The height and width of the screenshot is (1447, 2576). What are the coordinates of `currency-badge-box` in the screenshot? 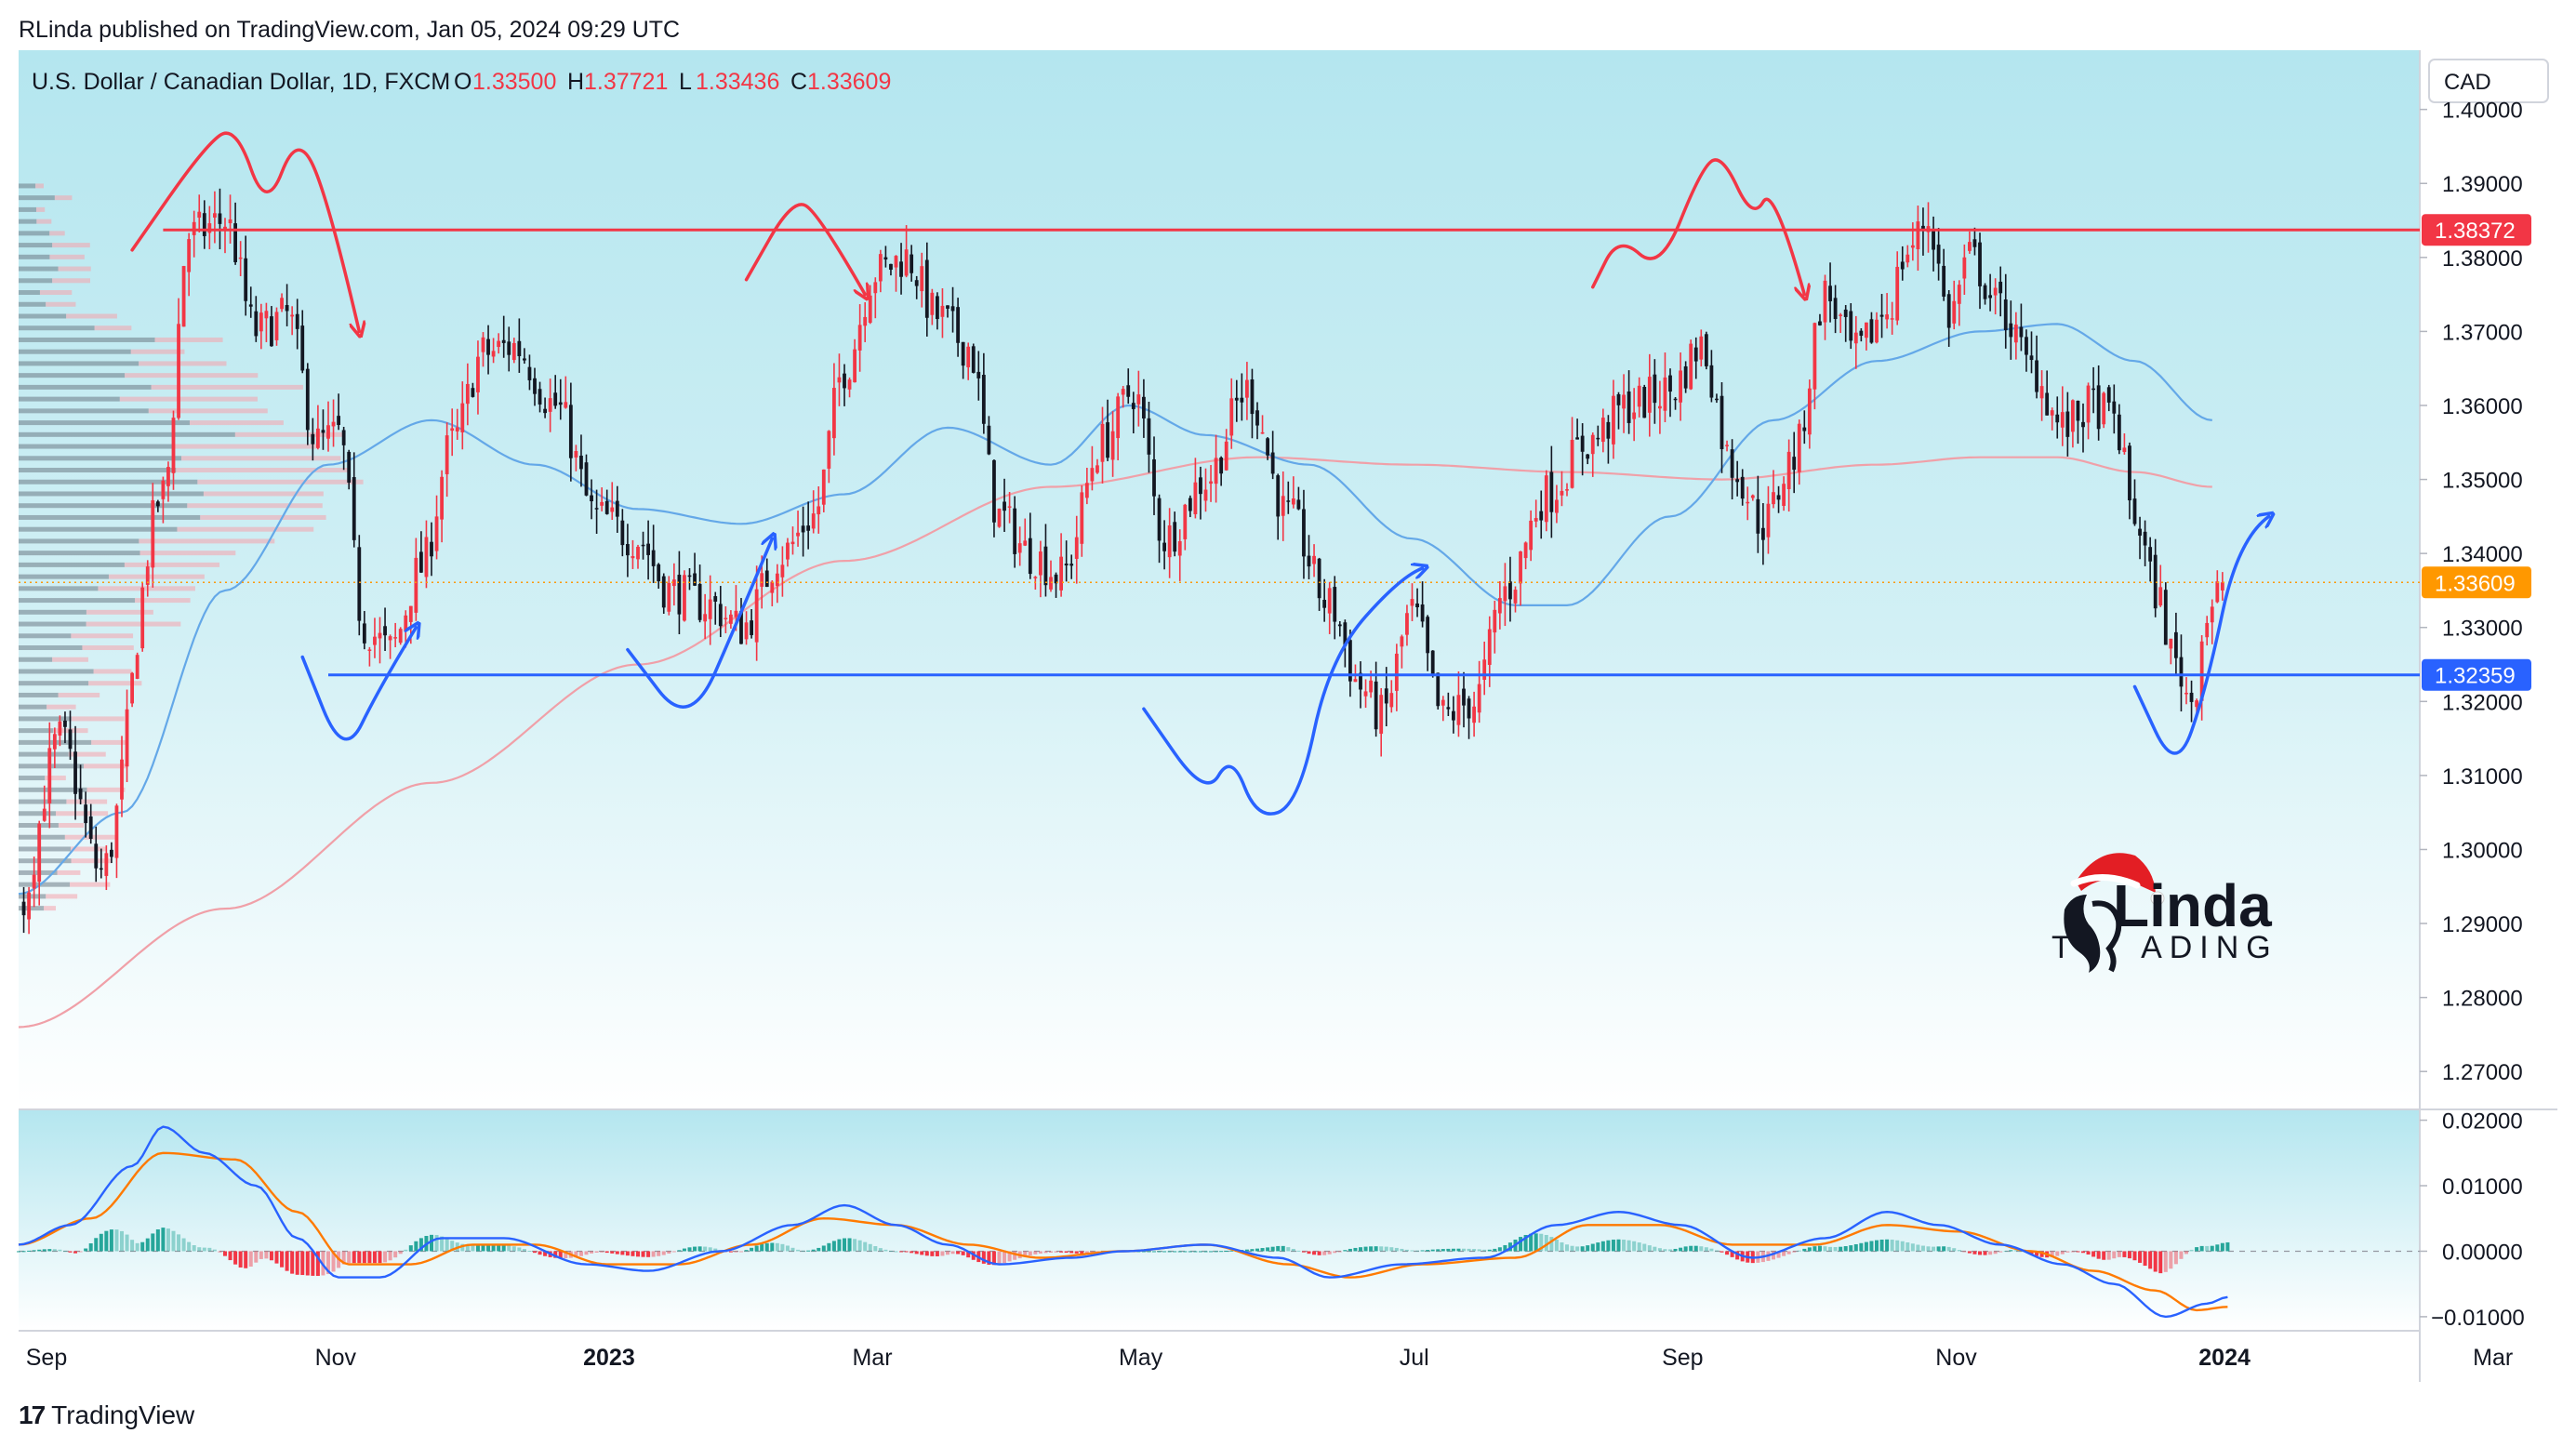 It's located at (2488, 81).